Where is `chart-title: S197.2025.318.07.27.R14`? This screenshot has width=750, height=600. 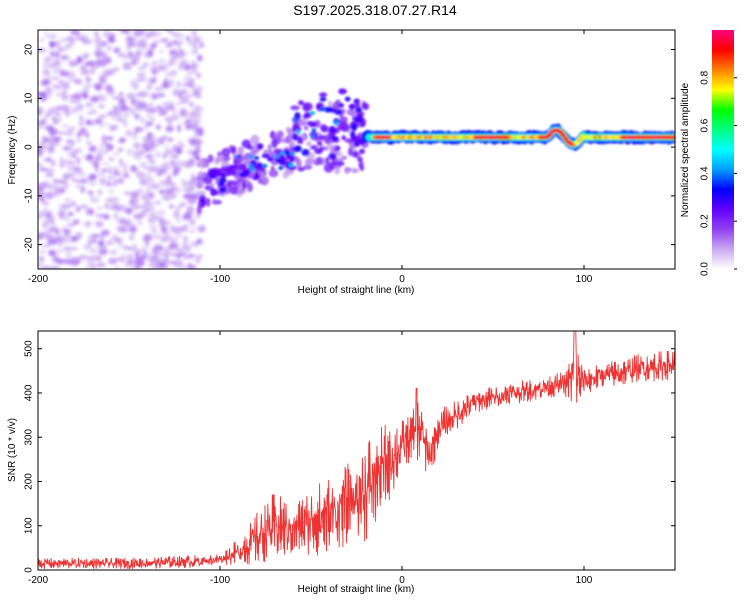 chart-title: S197.2025.318.07.27.R14 is located at coordinates (375, 10).